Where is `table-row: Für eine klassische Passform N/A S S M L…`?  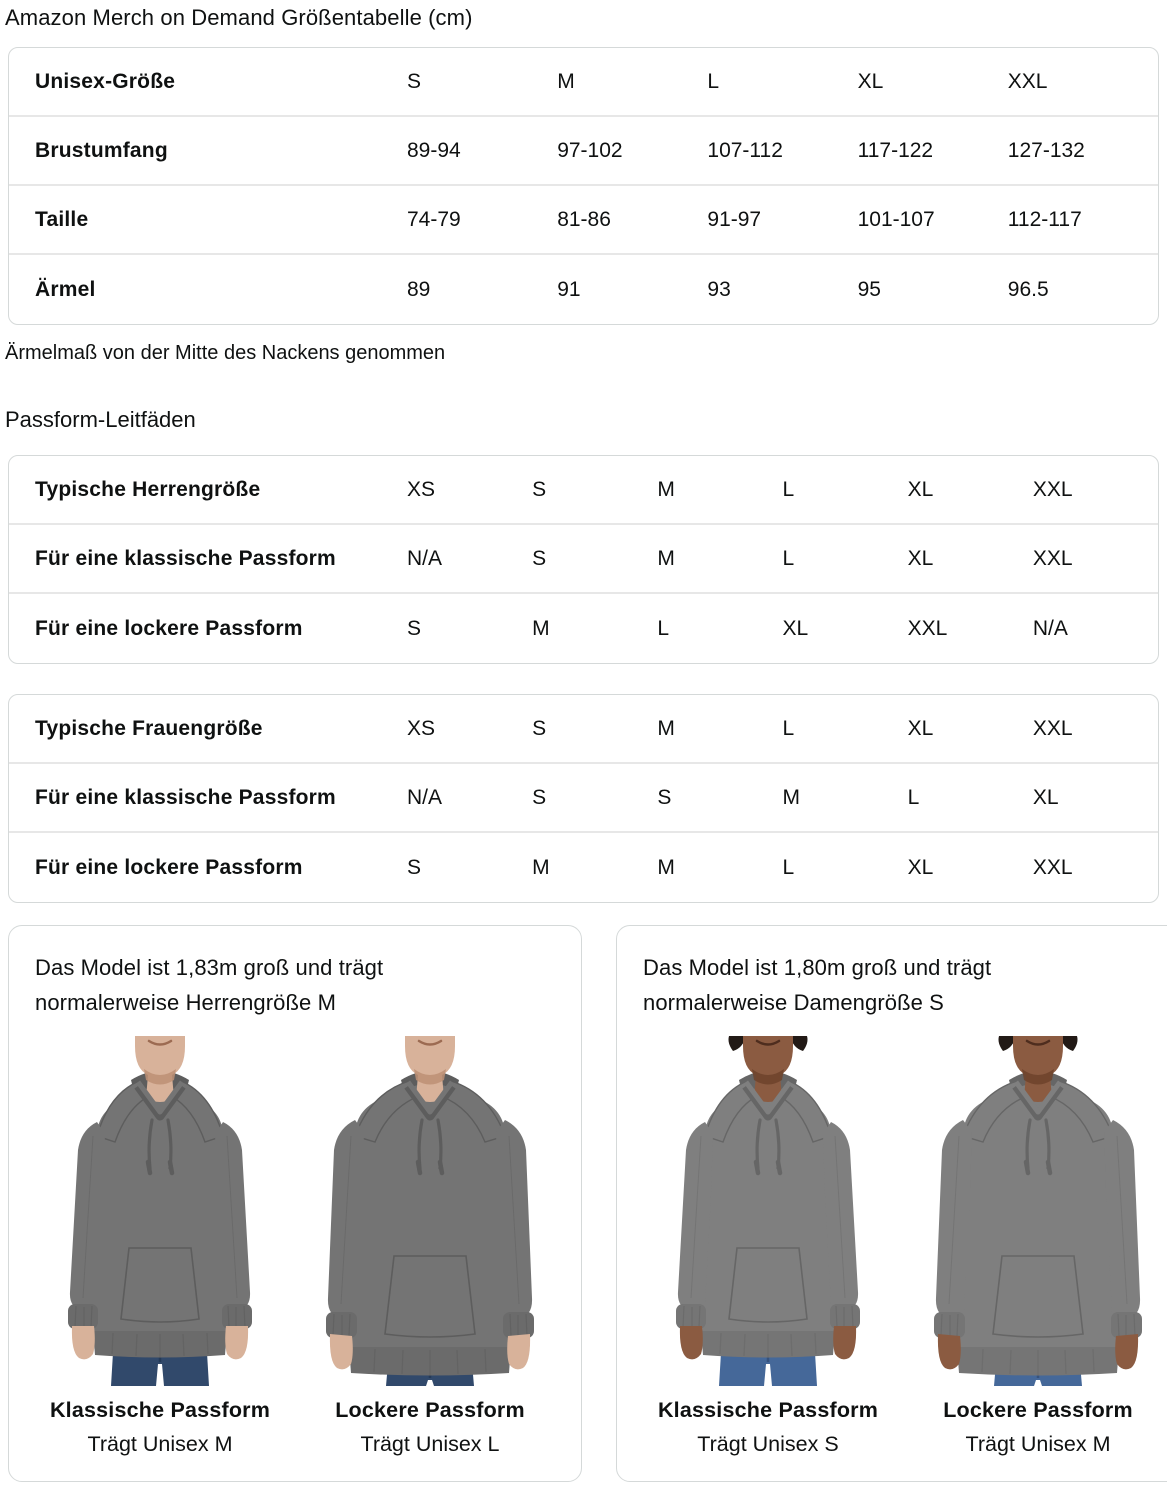
table-row: Für eine klassische Passform N/A S S M L… is located at coordinates (583, 798).